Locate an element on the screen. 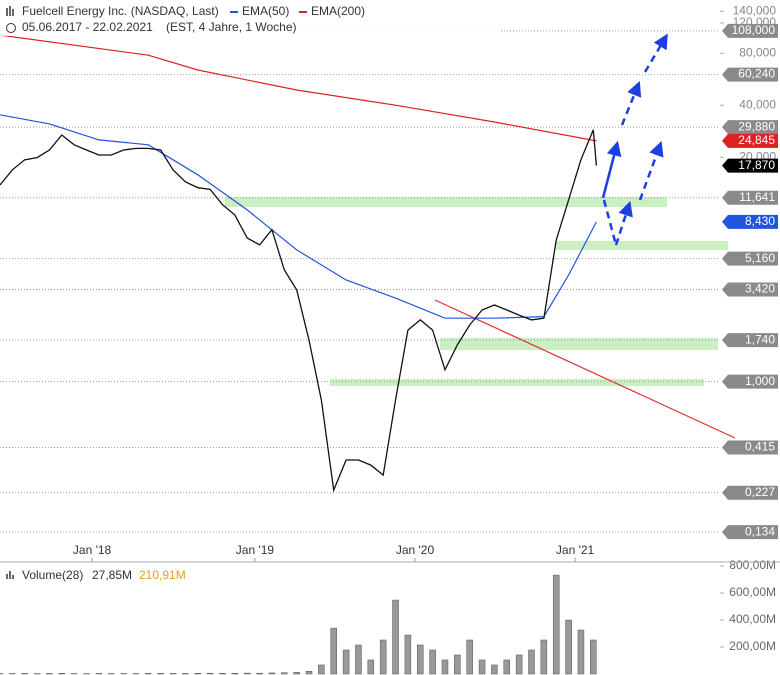  tag-label: 1,740 is located at coordinates (760, 339).